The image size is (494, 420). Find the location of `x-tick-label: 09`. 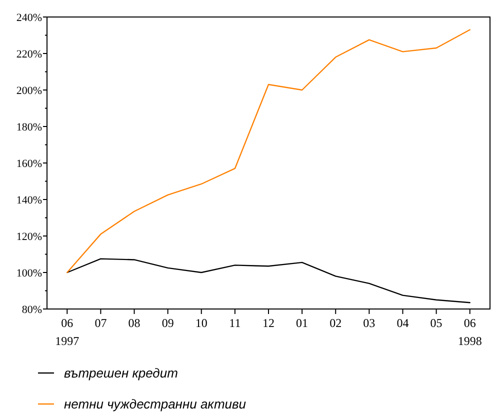

x-tick-label: 09 is located at coordinates (168, 323).